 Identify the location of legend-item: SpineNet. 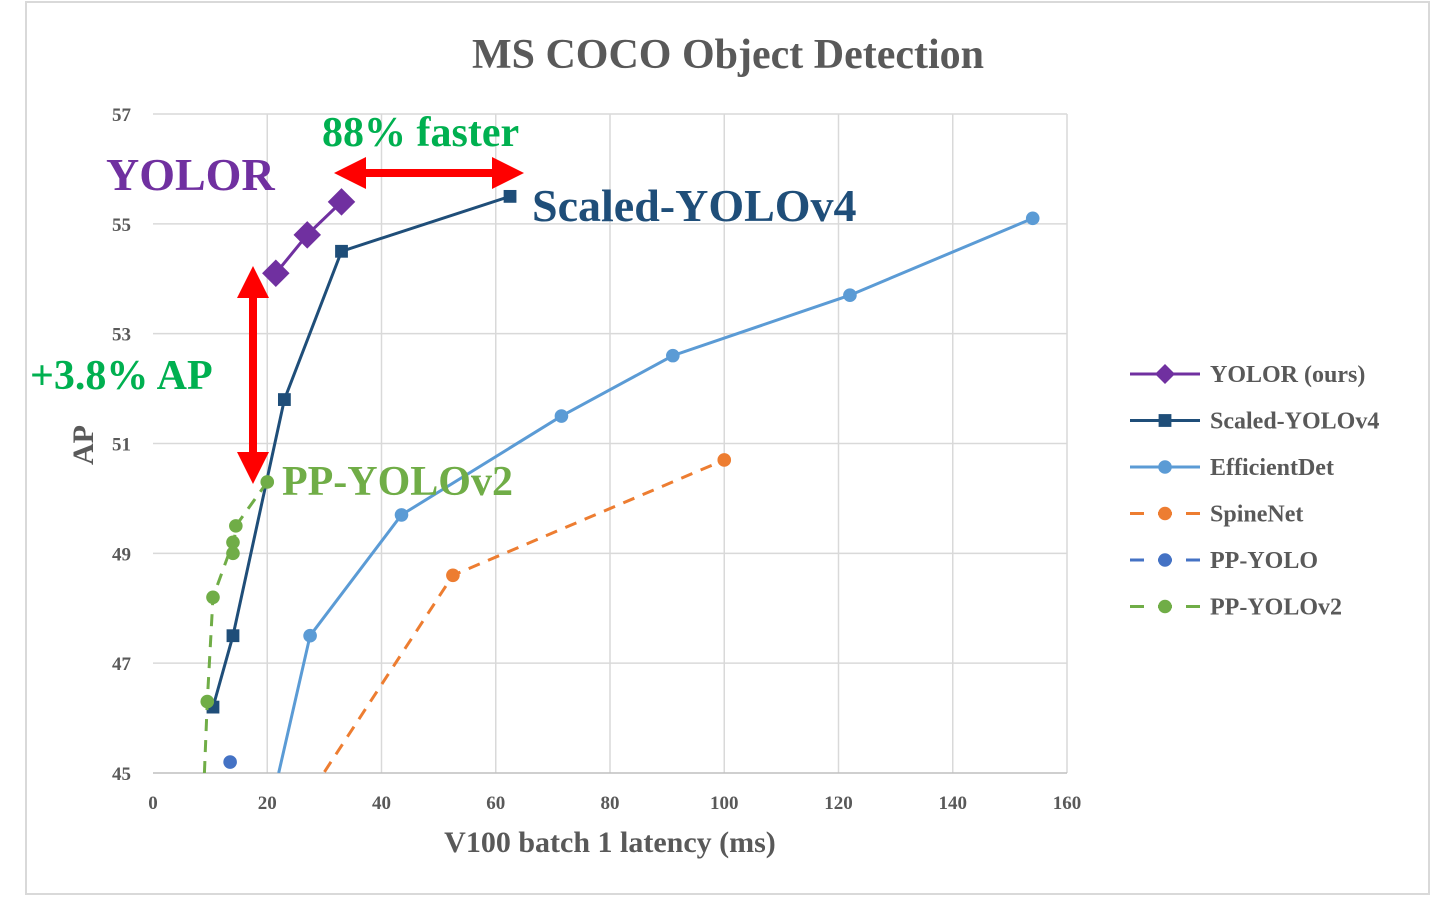
(1216, 515).